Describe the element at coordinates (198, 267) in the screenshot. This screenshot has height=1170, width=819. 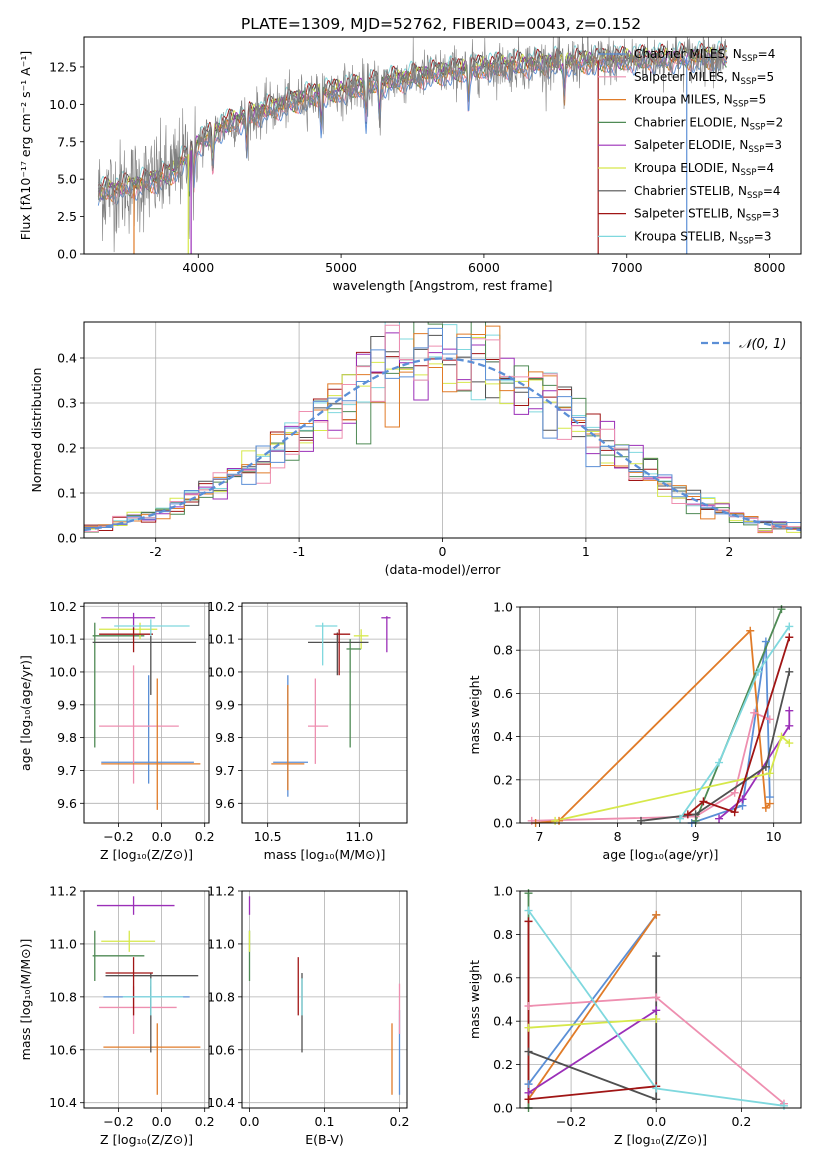
I see `x-tick-label: 4000` at that location.